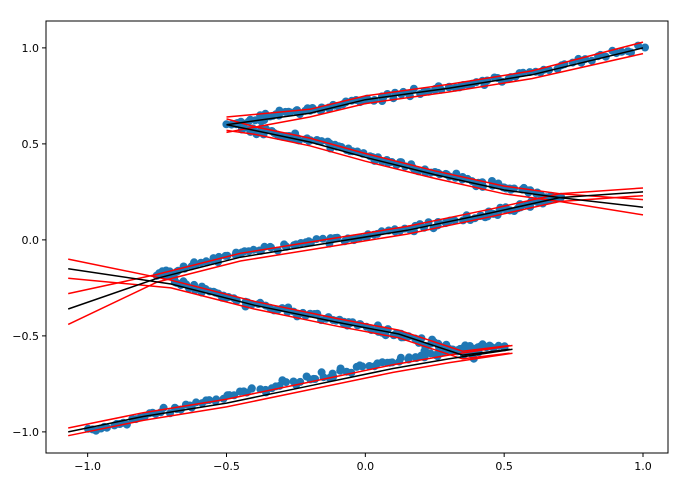  Describe the element at coordinates (643, 466) in the screenshot. I see `x-tick-label: 1.0` at that location.